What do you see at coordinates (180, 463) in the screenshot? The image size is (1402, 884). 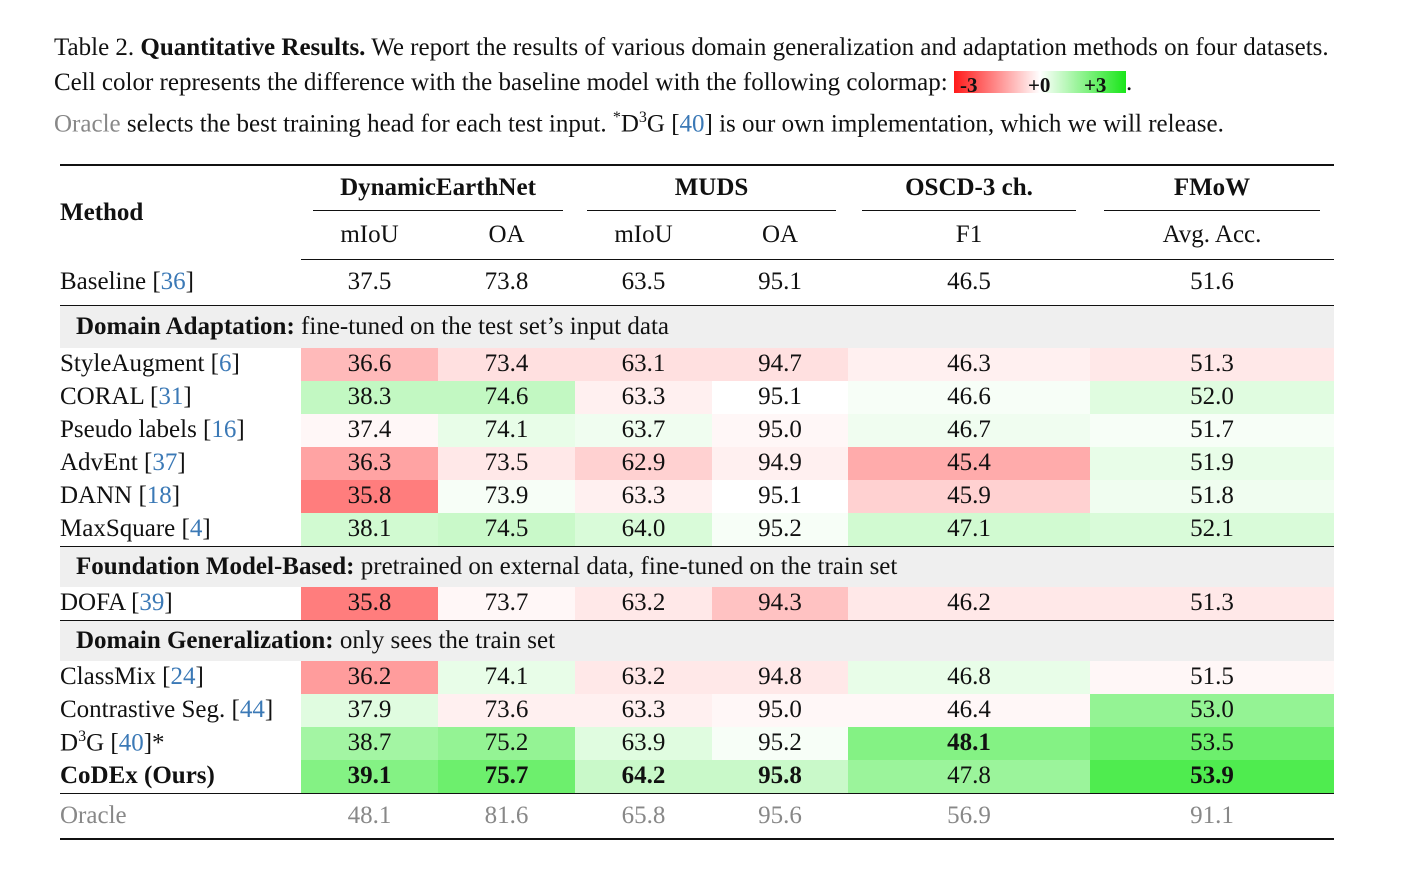 I see `method-cell: AdvEnt [37]` at bounding box center [180, 463].